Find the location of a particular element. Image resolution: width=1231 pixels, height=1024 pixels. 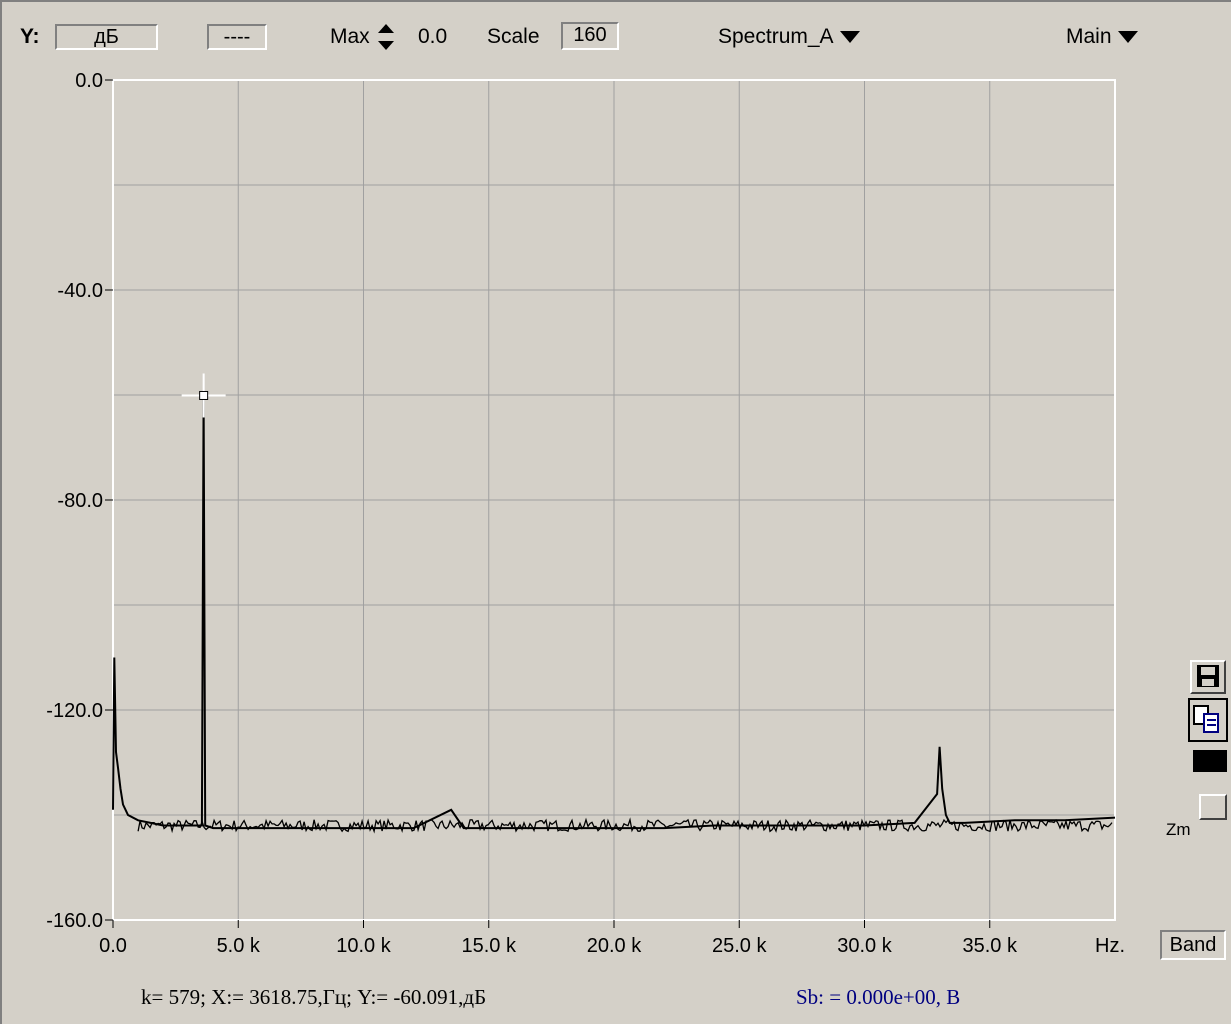

zm-label: Zm is located at coordinates (1178, 829).